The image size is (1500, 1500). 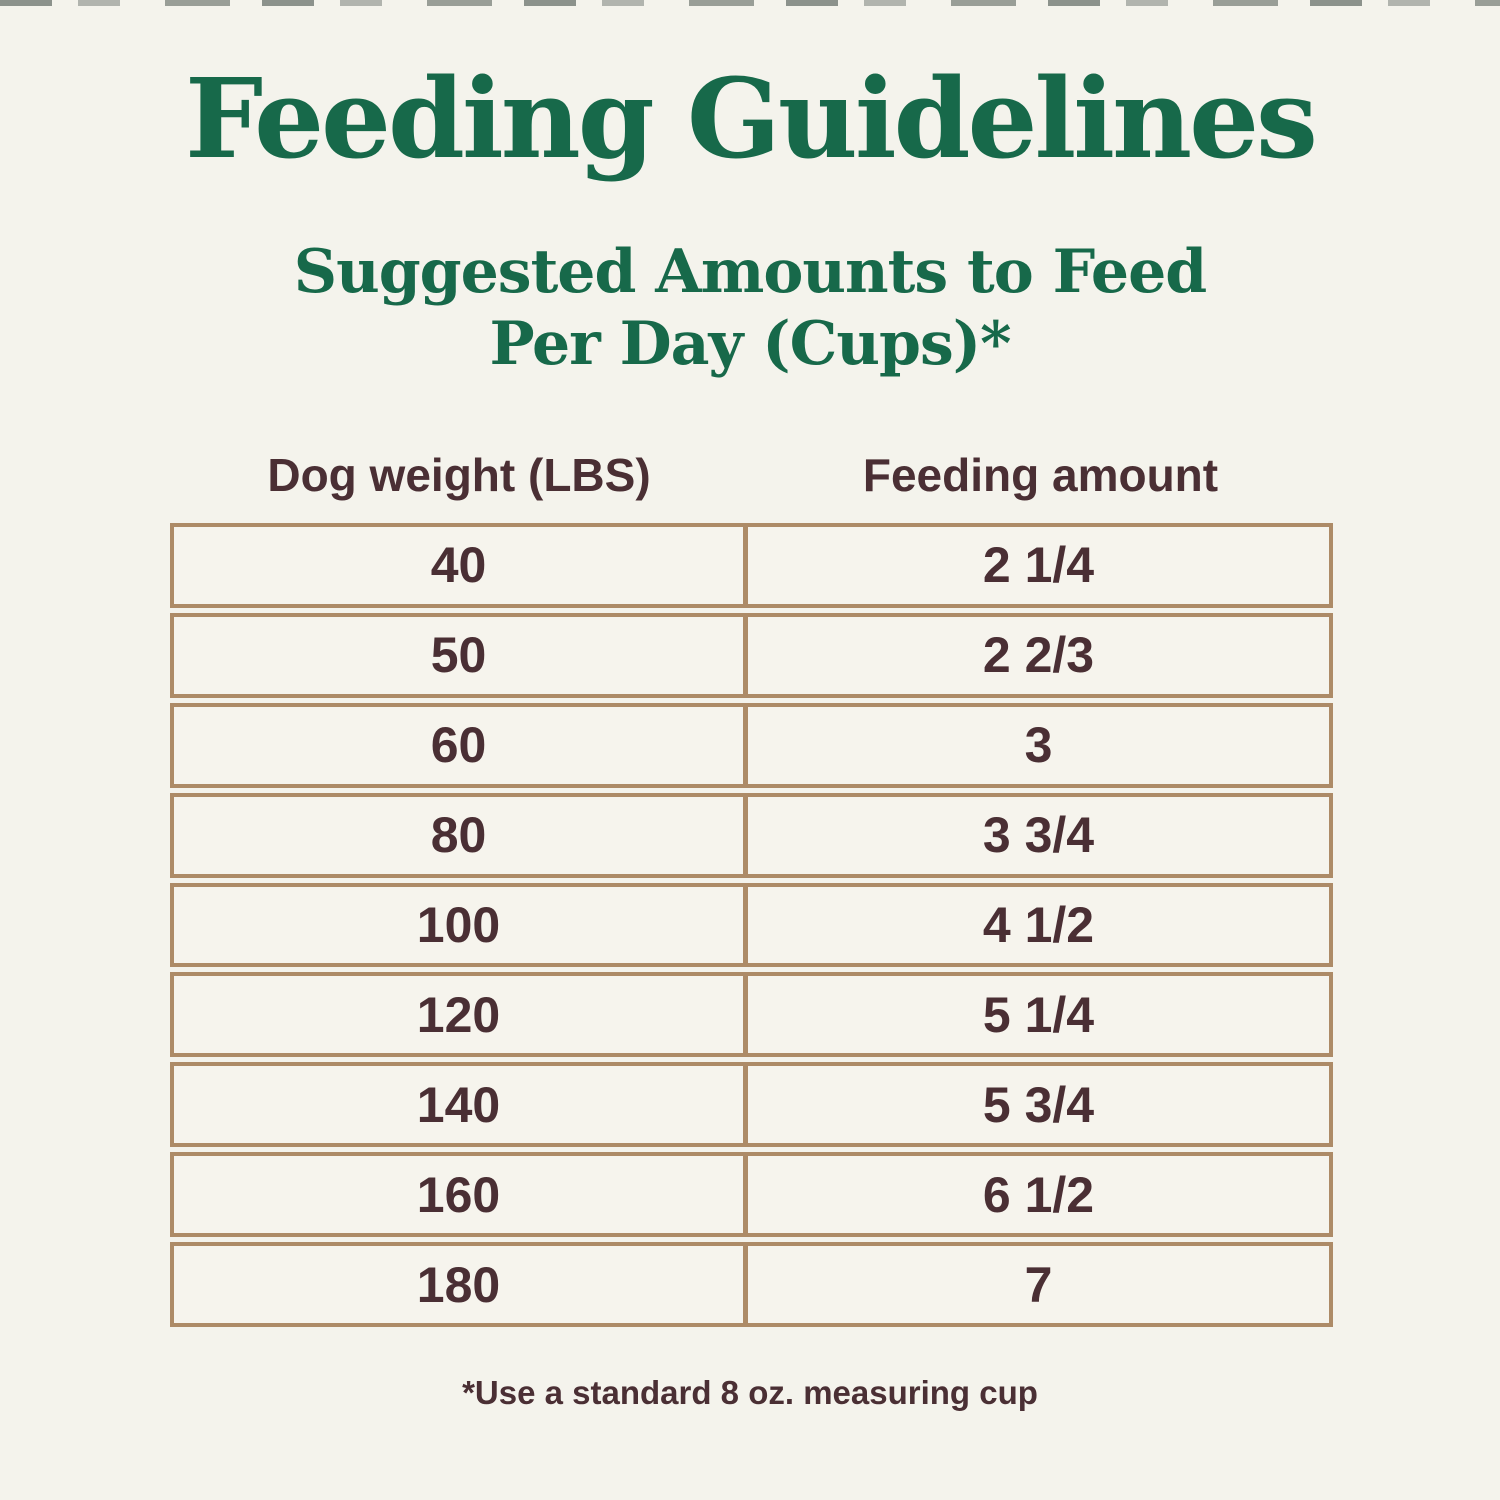 What do you see at coordinates (751, 745) in the screenshot?
I see `table-row: 60 3` at bounding box center [751, 745].